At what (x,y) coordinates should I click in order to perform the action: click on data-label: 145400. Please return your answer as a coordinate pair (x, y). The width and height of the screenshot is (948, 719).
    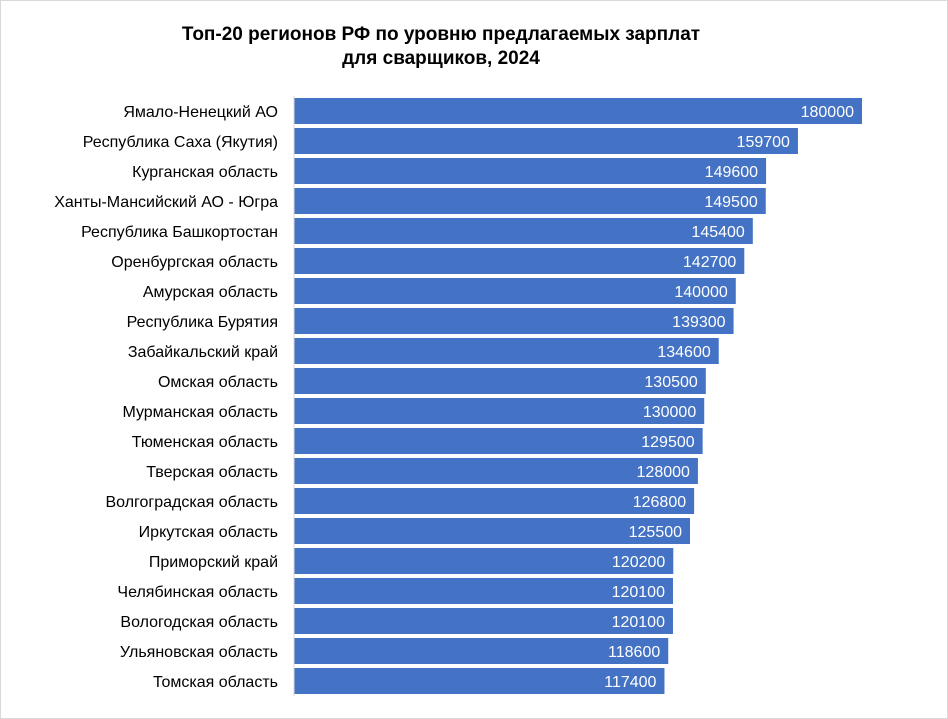
    Looking at the image, I should click on (717, 232).